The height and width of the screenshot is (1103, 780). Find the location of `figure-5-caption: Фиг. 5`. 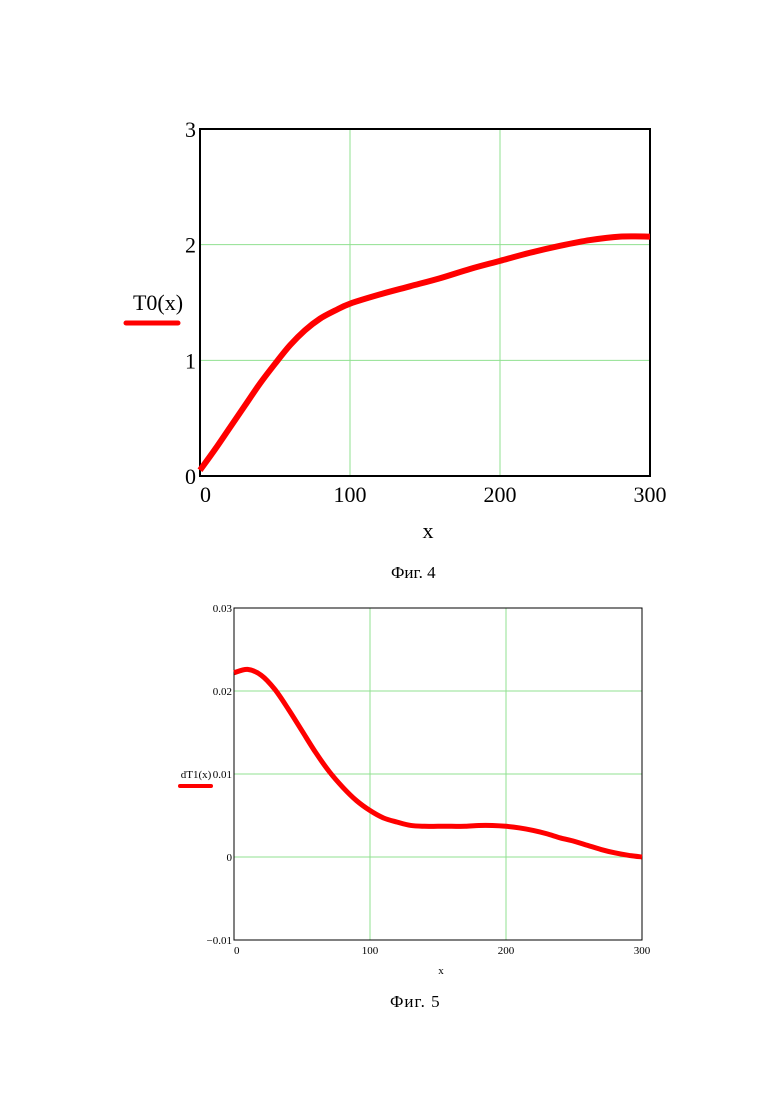

figure-5-caption: Фиг. 5 is located at coordinates (415, 1002).